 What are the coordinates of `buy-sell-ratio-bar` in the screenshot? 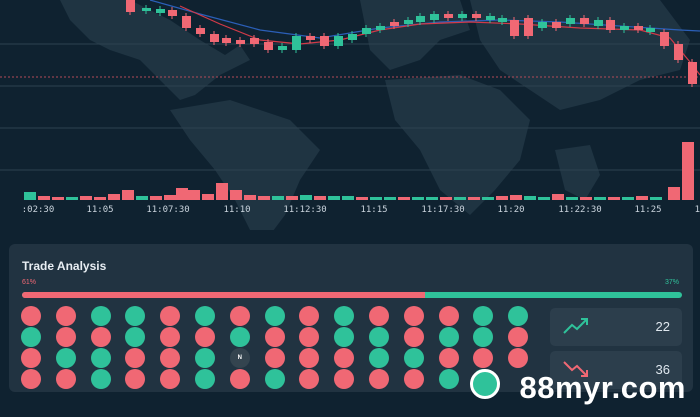 It's located at (352, 295).